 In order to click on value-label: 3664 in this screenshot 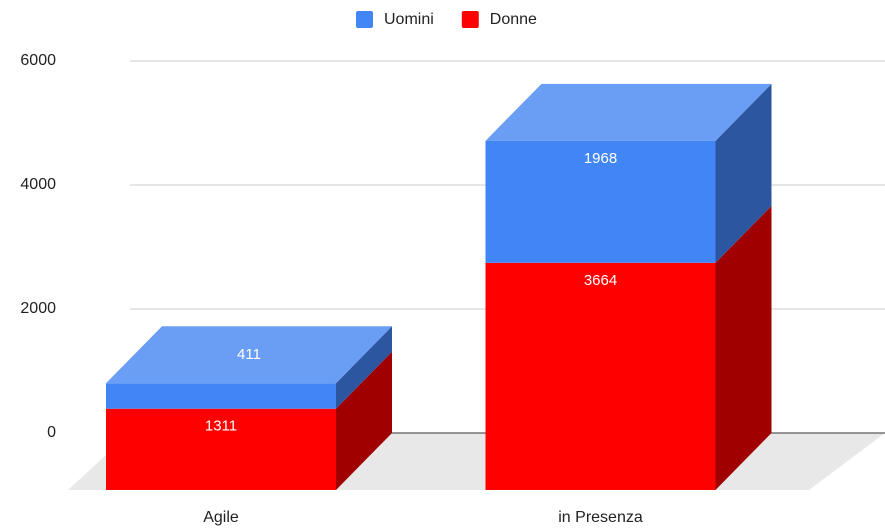, I will do `click(600, 280)`.